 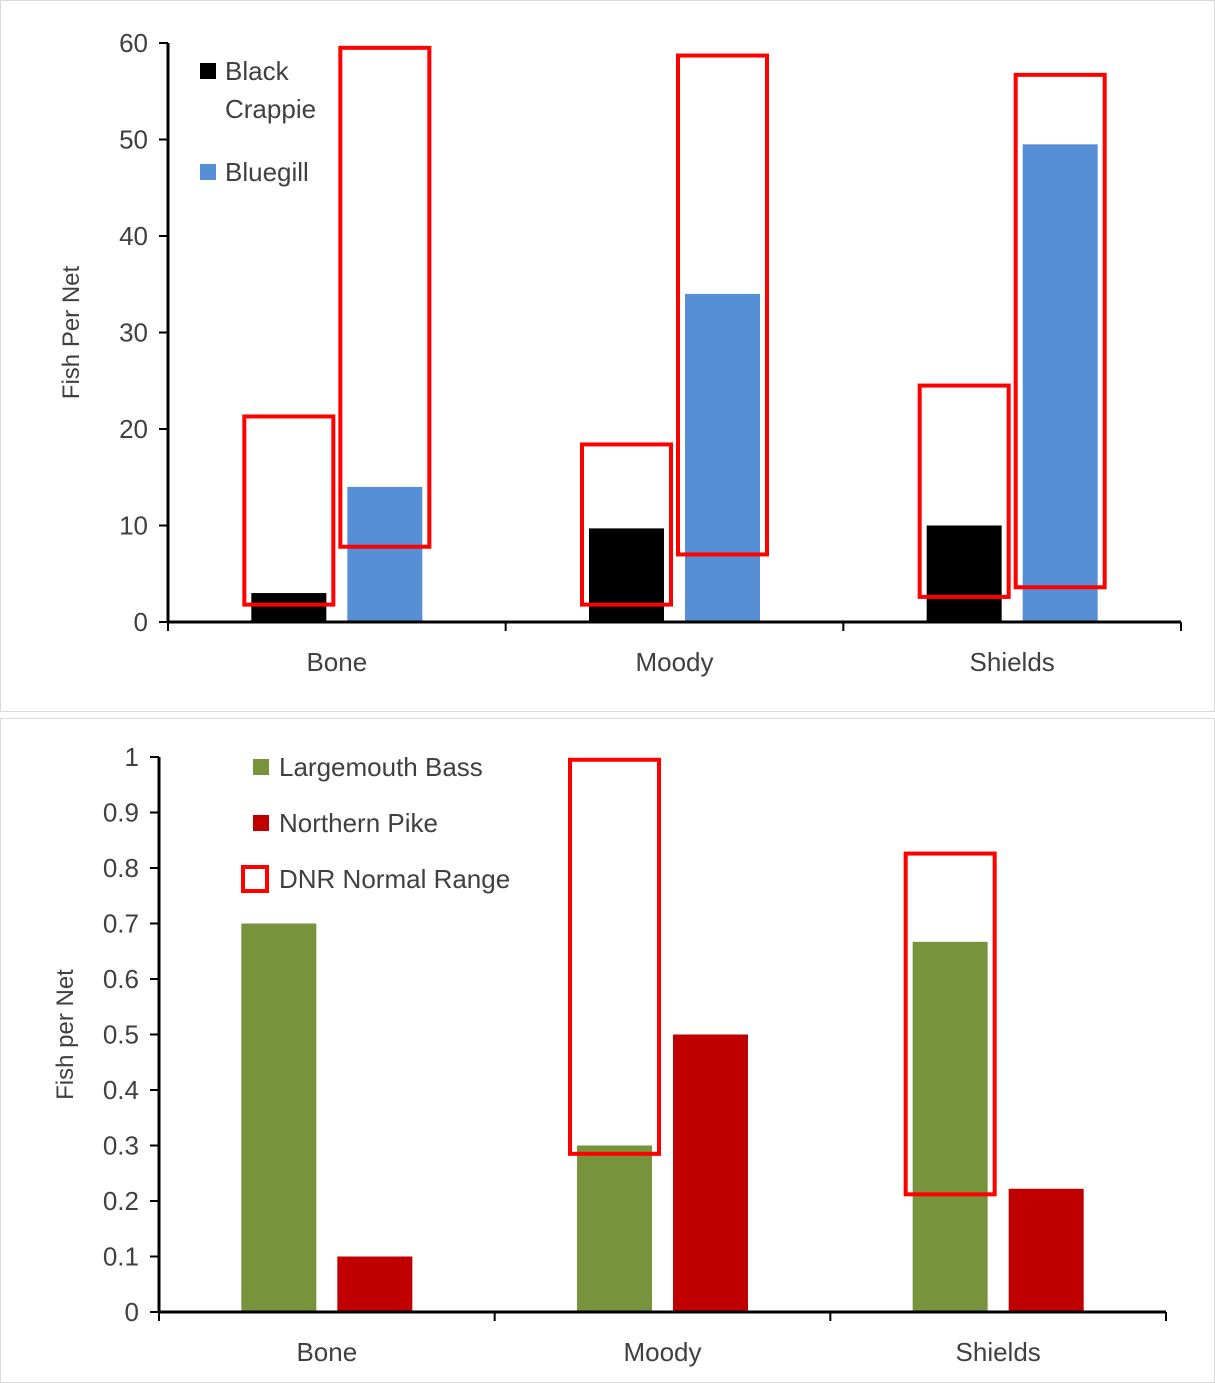 What do you see at coordinates (133, 236) in the screenshot?
I see `chart1-y-tick-label: 40` at bounding box center [133, 236].